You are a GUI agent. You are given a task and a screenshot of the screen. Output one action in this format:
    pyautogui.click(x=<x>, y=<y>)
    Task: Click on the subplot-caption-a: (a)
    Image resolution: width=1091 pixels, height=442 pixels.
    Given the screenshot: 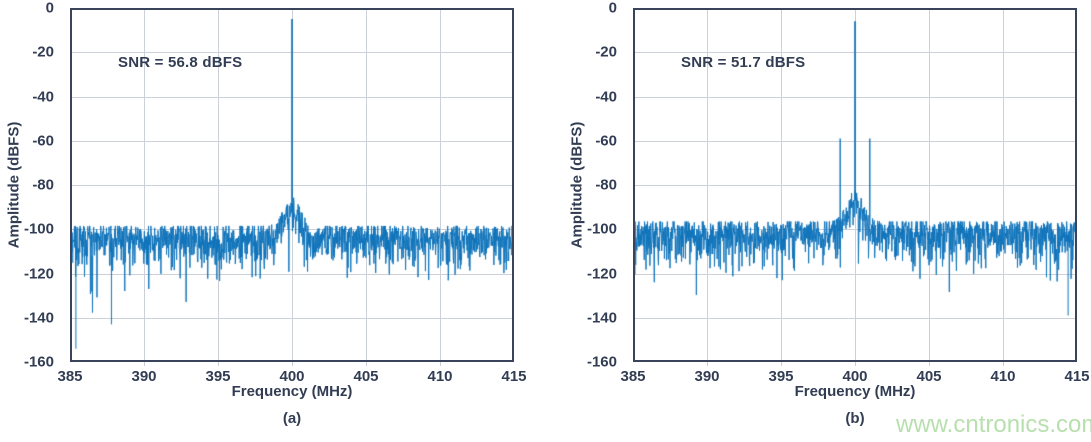 What is the action you would take?
    pyautogui.click(x=292, y=418)
    